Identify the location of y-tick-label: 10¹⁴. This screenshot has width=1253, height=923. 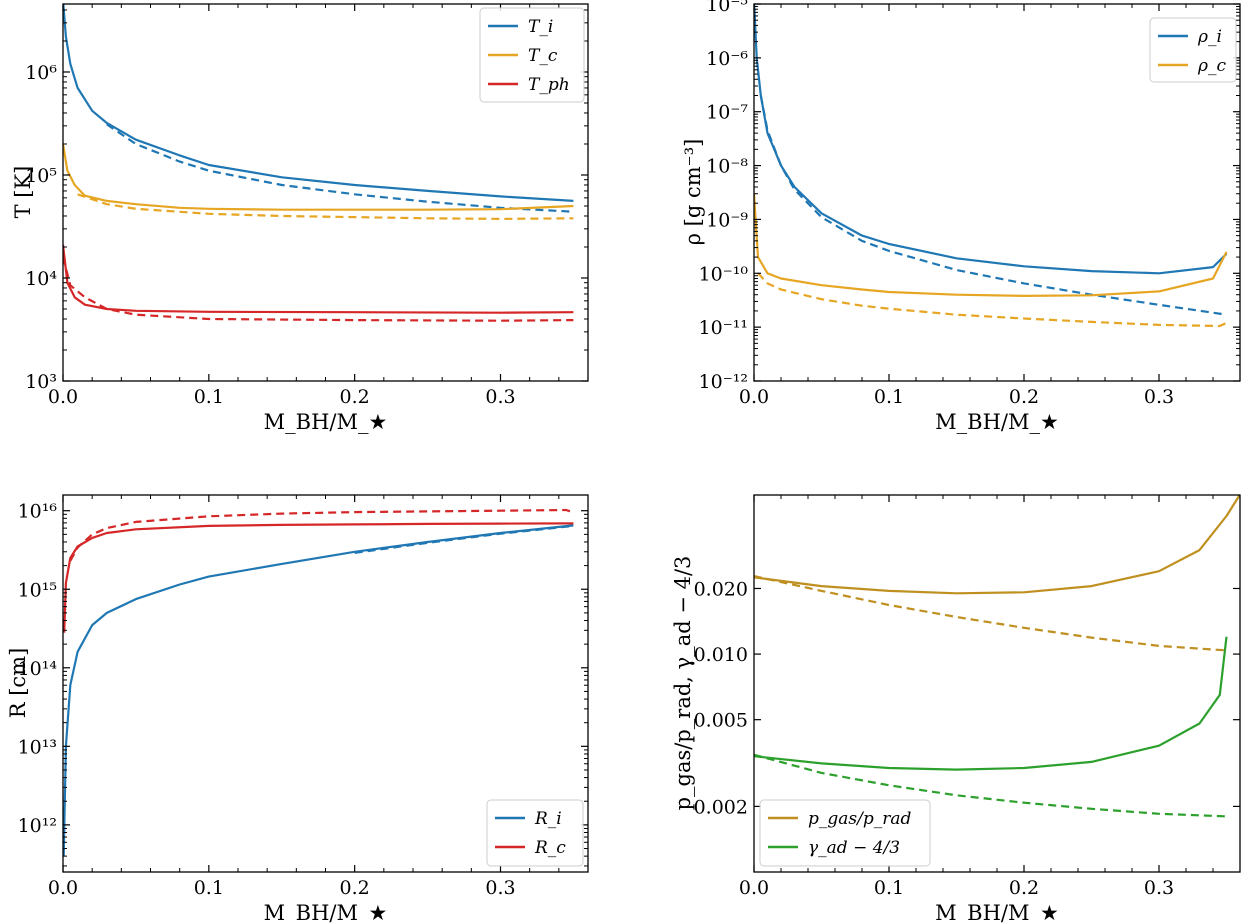
(38, 669).